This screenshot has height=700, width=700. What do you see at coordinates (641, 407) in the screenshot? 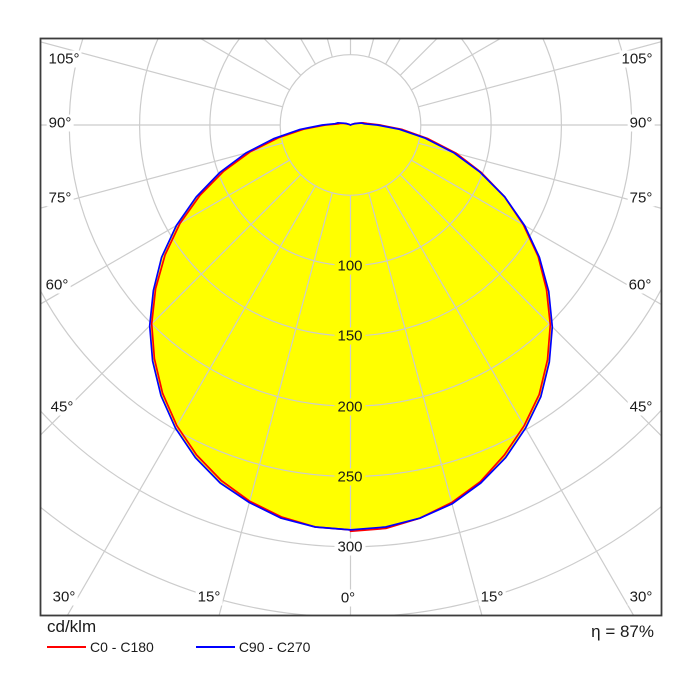
I see `angle-label-right-45: 45°` at bounding box center [641, 407].